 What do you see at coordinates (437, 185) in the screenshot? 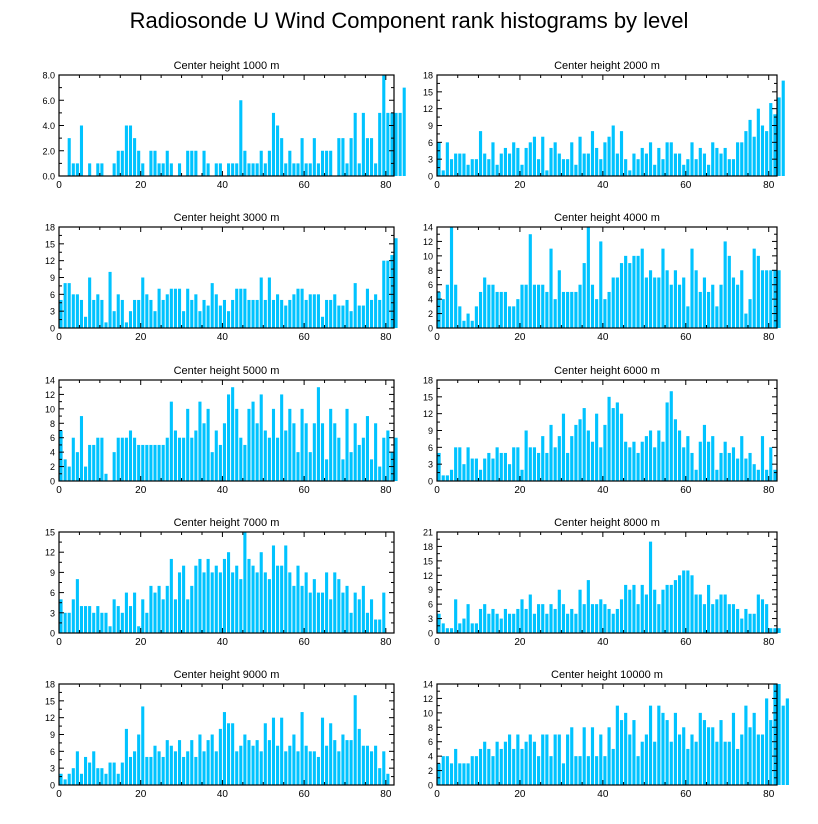
I see `x-tick-label: 0` at bounding box center [437, 185].